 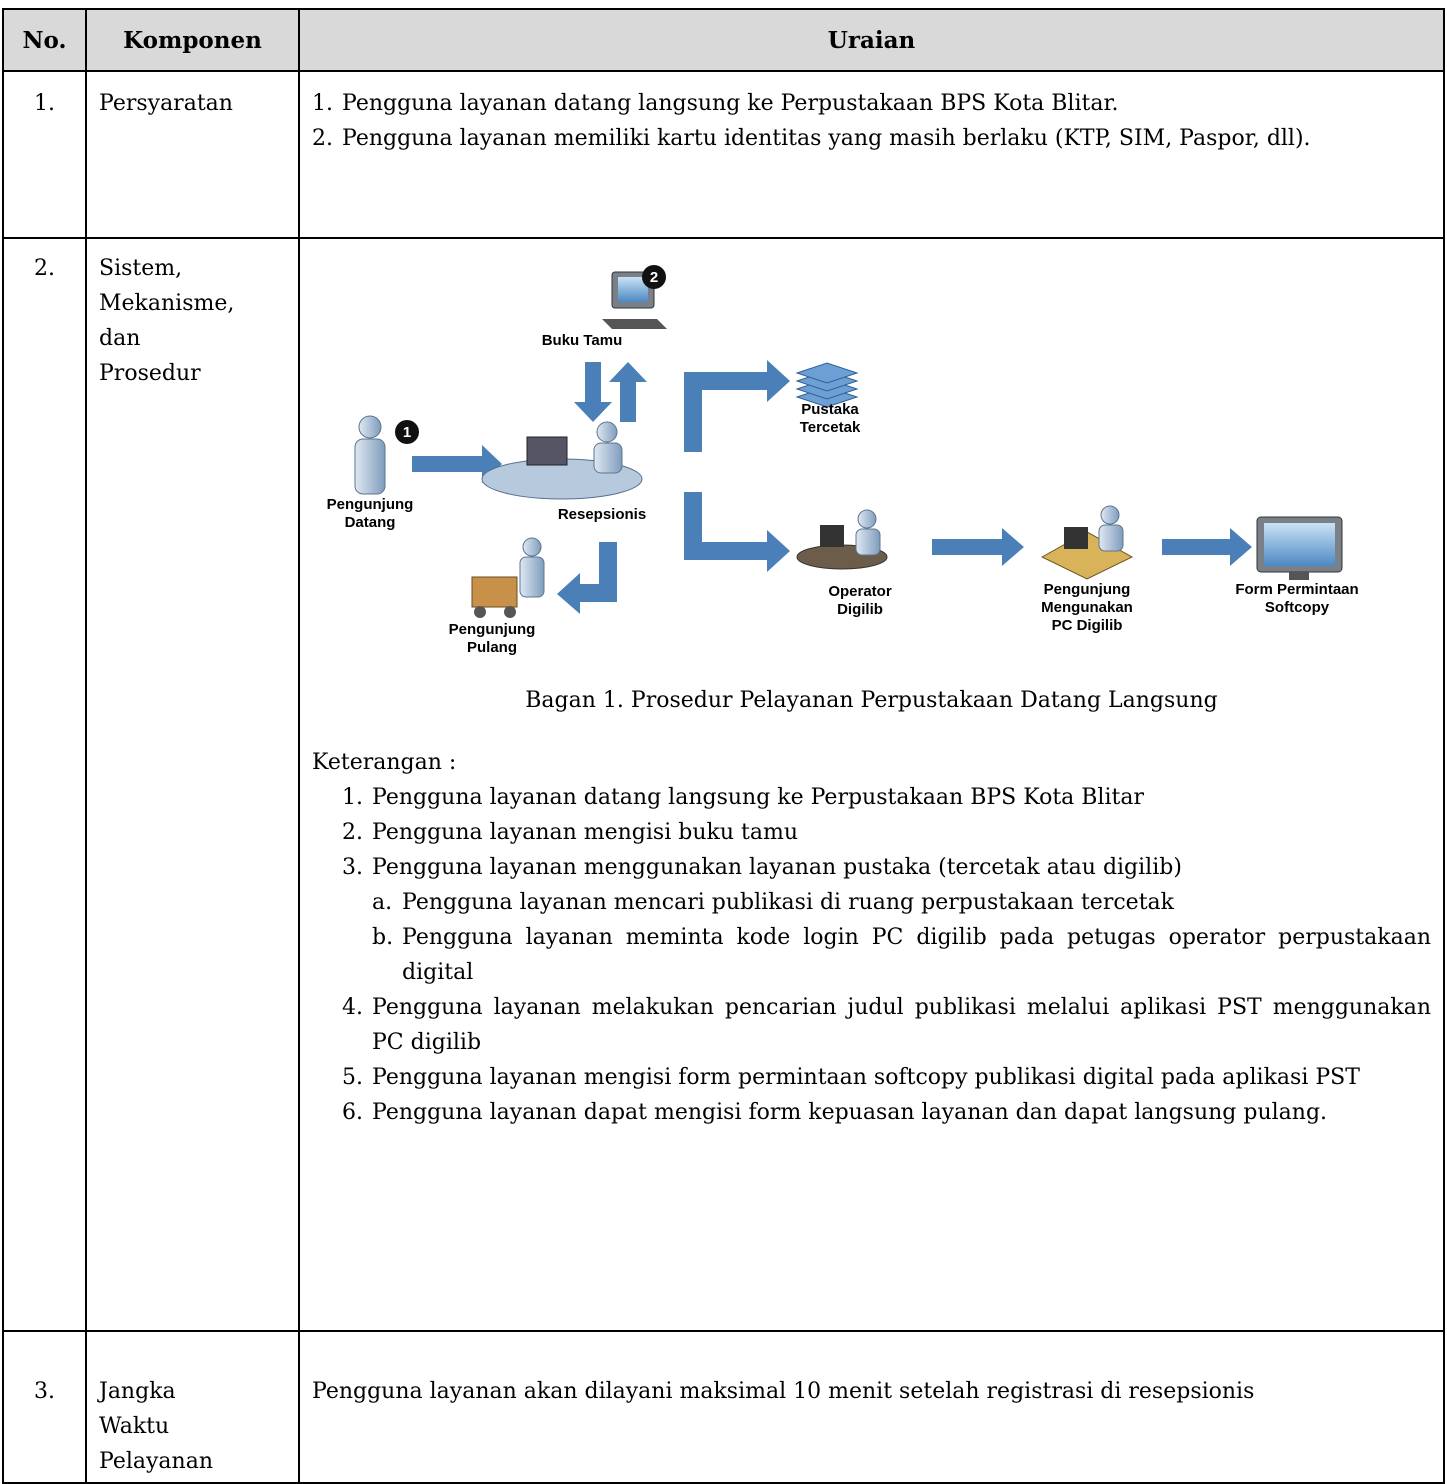 What do you see at coordinates (886, 832) in the screenshot?
I see `list-item: 2. Pengguna layanan mengisi buku tamu` at bounding box center [886, 832].